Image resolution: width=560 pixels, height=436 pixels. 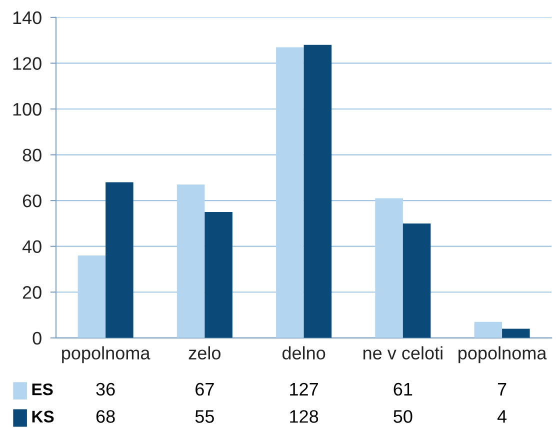 What do you see at coordinates (32, 201) in the screenshot?
I see `y-tick-label: 60` at bounding box center [32, 201].